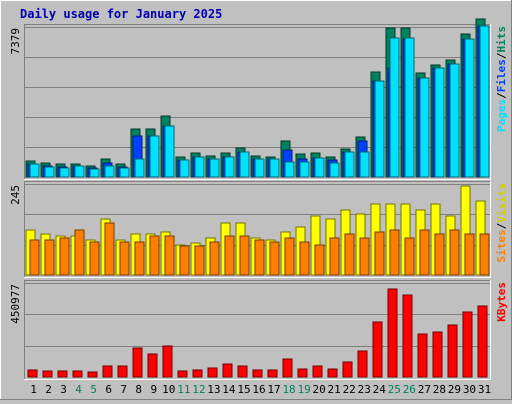  What do you see at coordinates (334, 389) in the screenshot?
I see `x-tick-label-day-21: 21` at bounding box center [334, 389].